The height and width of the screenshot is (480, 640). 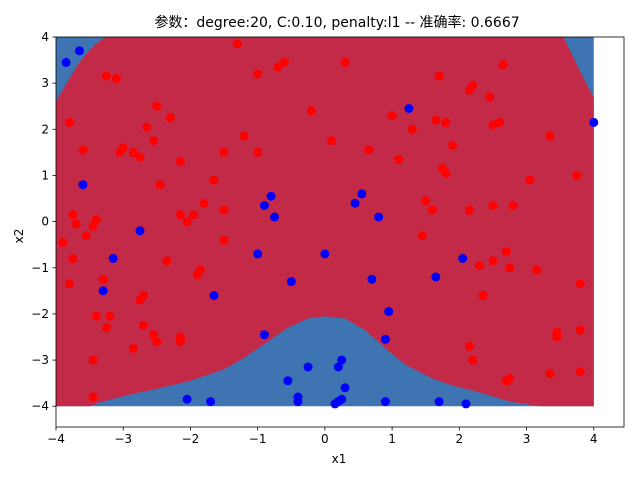 What do you see at coordinates (459, 439) in the screenshot?
I see `x-tick-label: 2` at bounding box center [459, 439].